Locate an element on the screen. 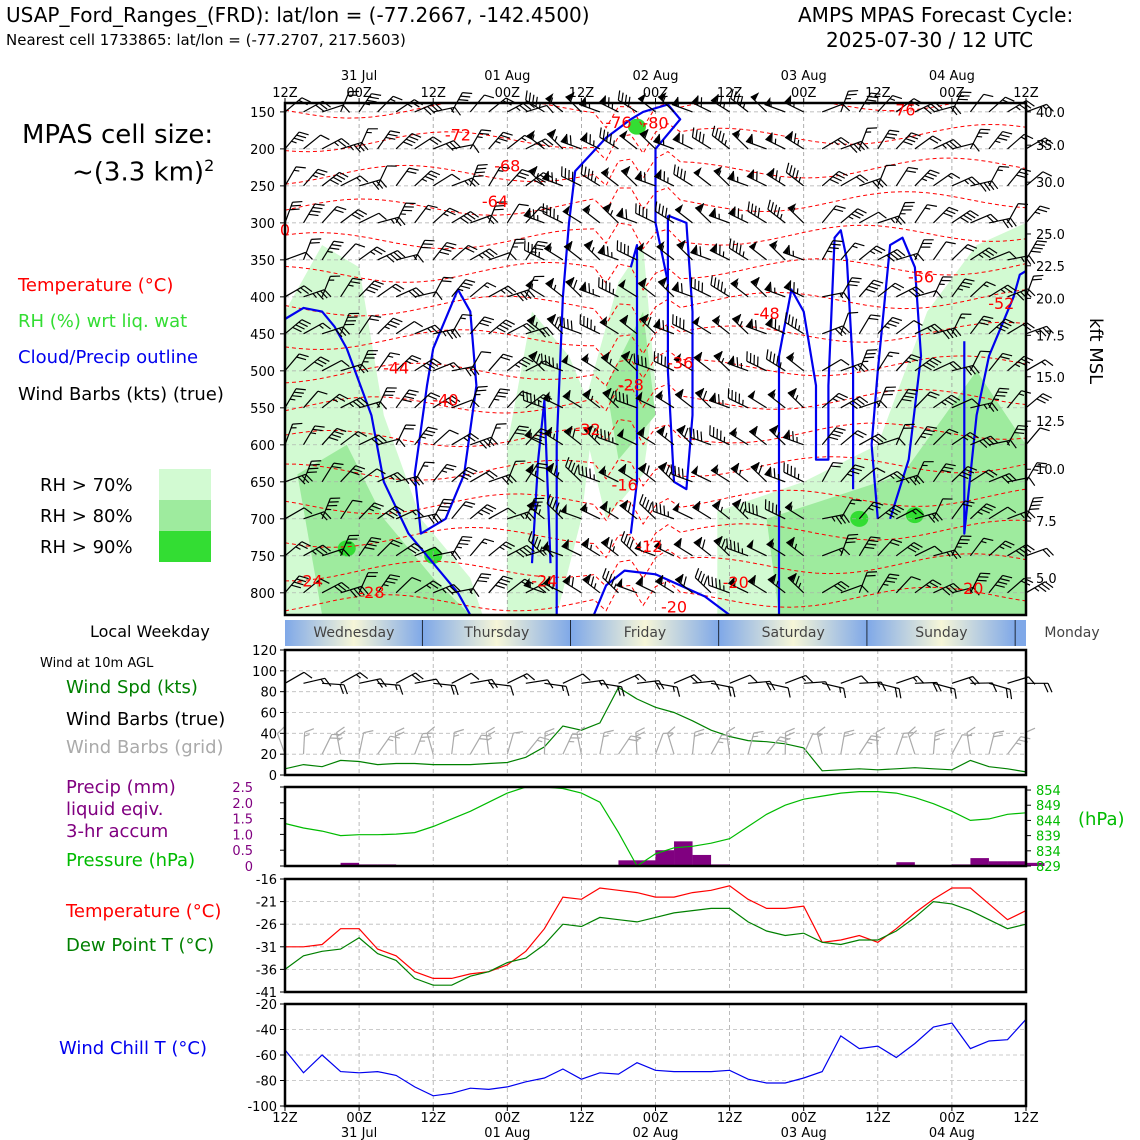 The width and height of the screenshot is (1140, 1140). temperature-label-text: -64 is located at coordinates (495, 201).